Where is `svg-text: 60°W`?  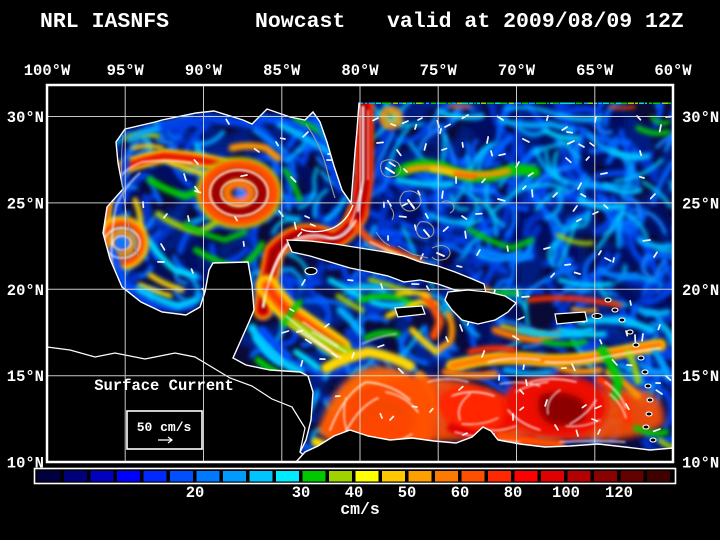 svg-text: 60°W is located at coordinates (673, 71).